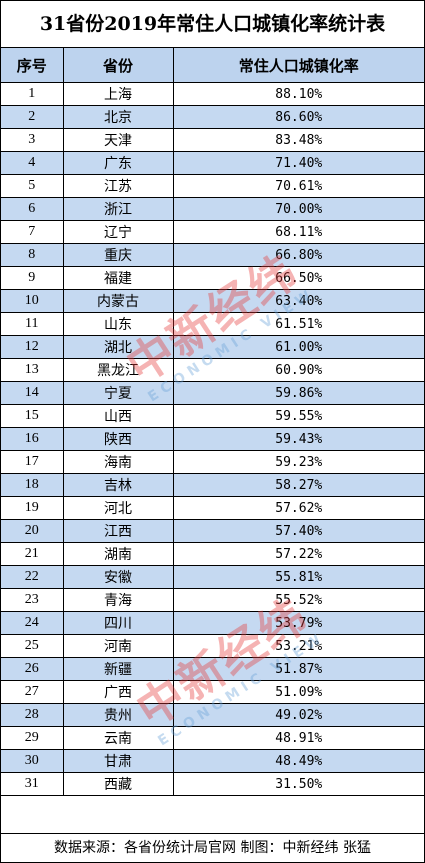 The image size is (425, 863). What do you see at coordinates (298, 416) in the screenshot?
I see `cell-rate: 59.55%` at bounding box center [298, 416].